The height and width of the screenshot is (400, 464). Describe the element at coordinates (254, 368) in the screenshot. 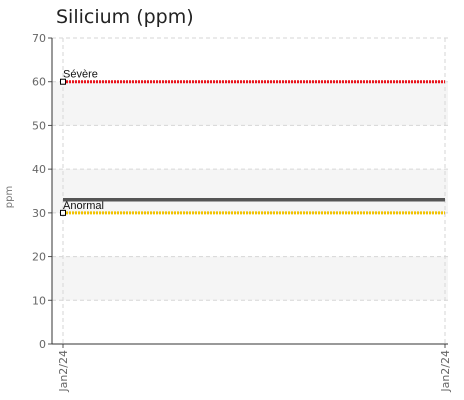

I see `x-axis-ticks: Jan2/24 Jan2/24` at that location.